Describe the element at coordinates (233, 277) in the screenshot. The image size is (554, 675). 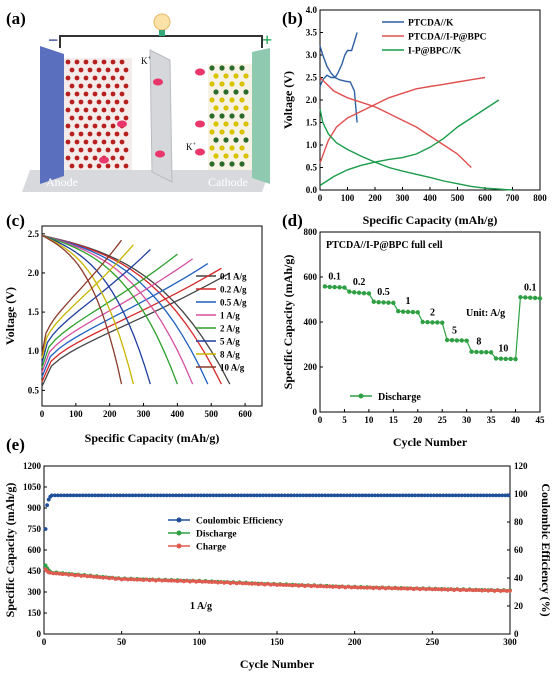
I see `c-legend-entry: 0.1 A/g` at that location.